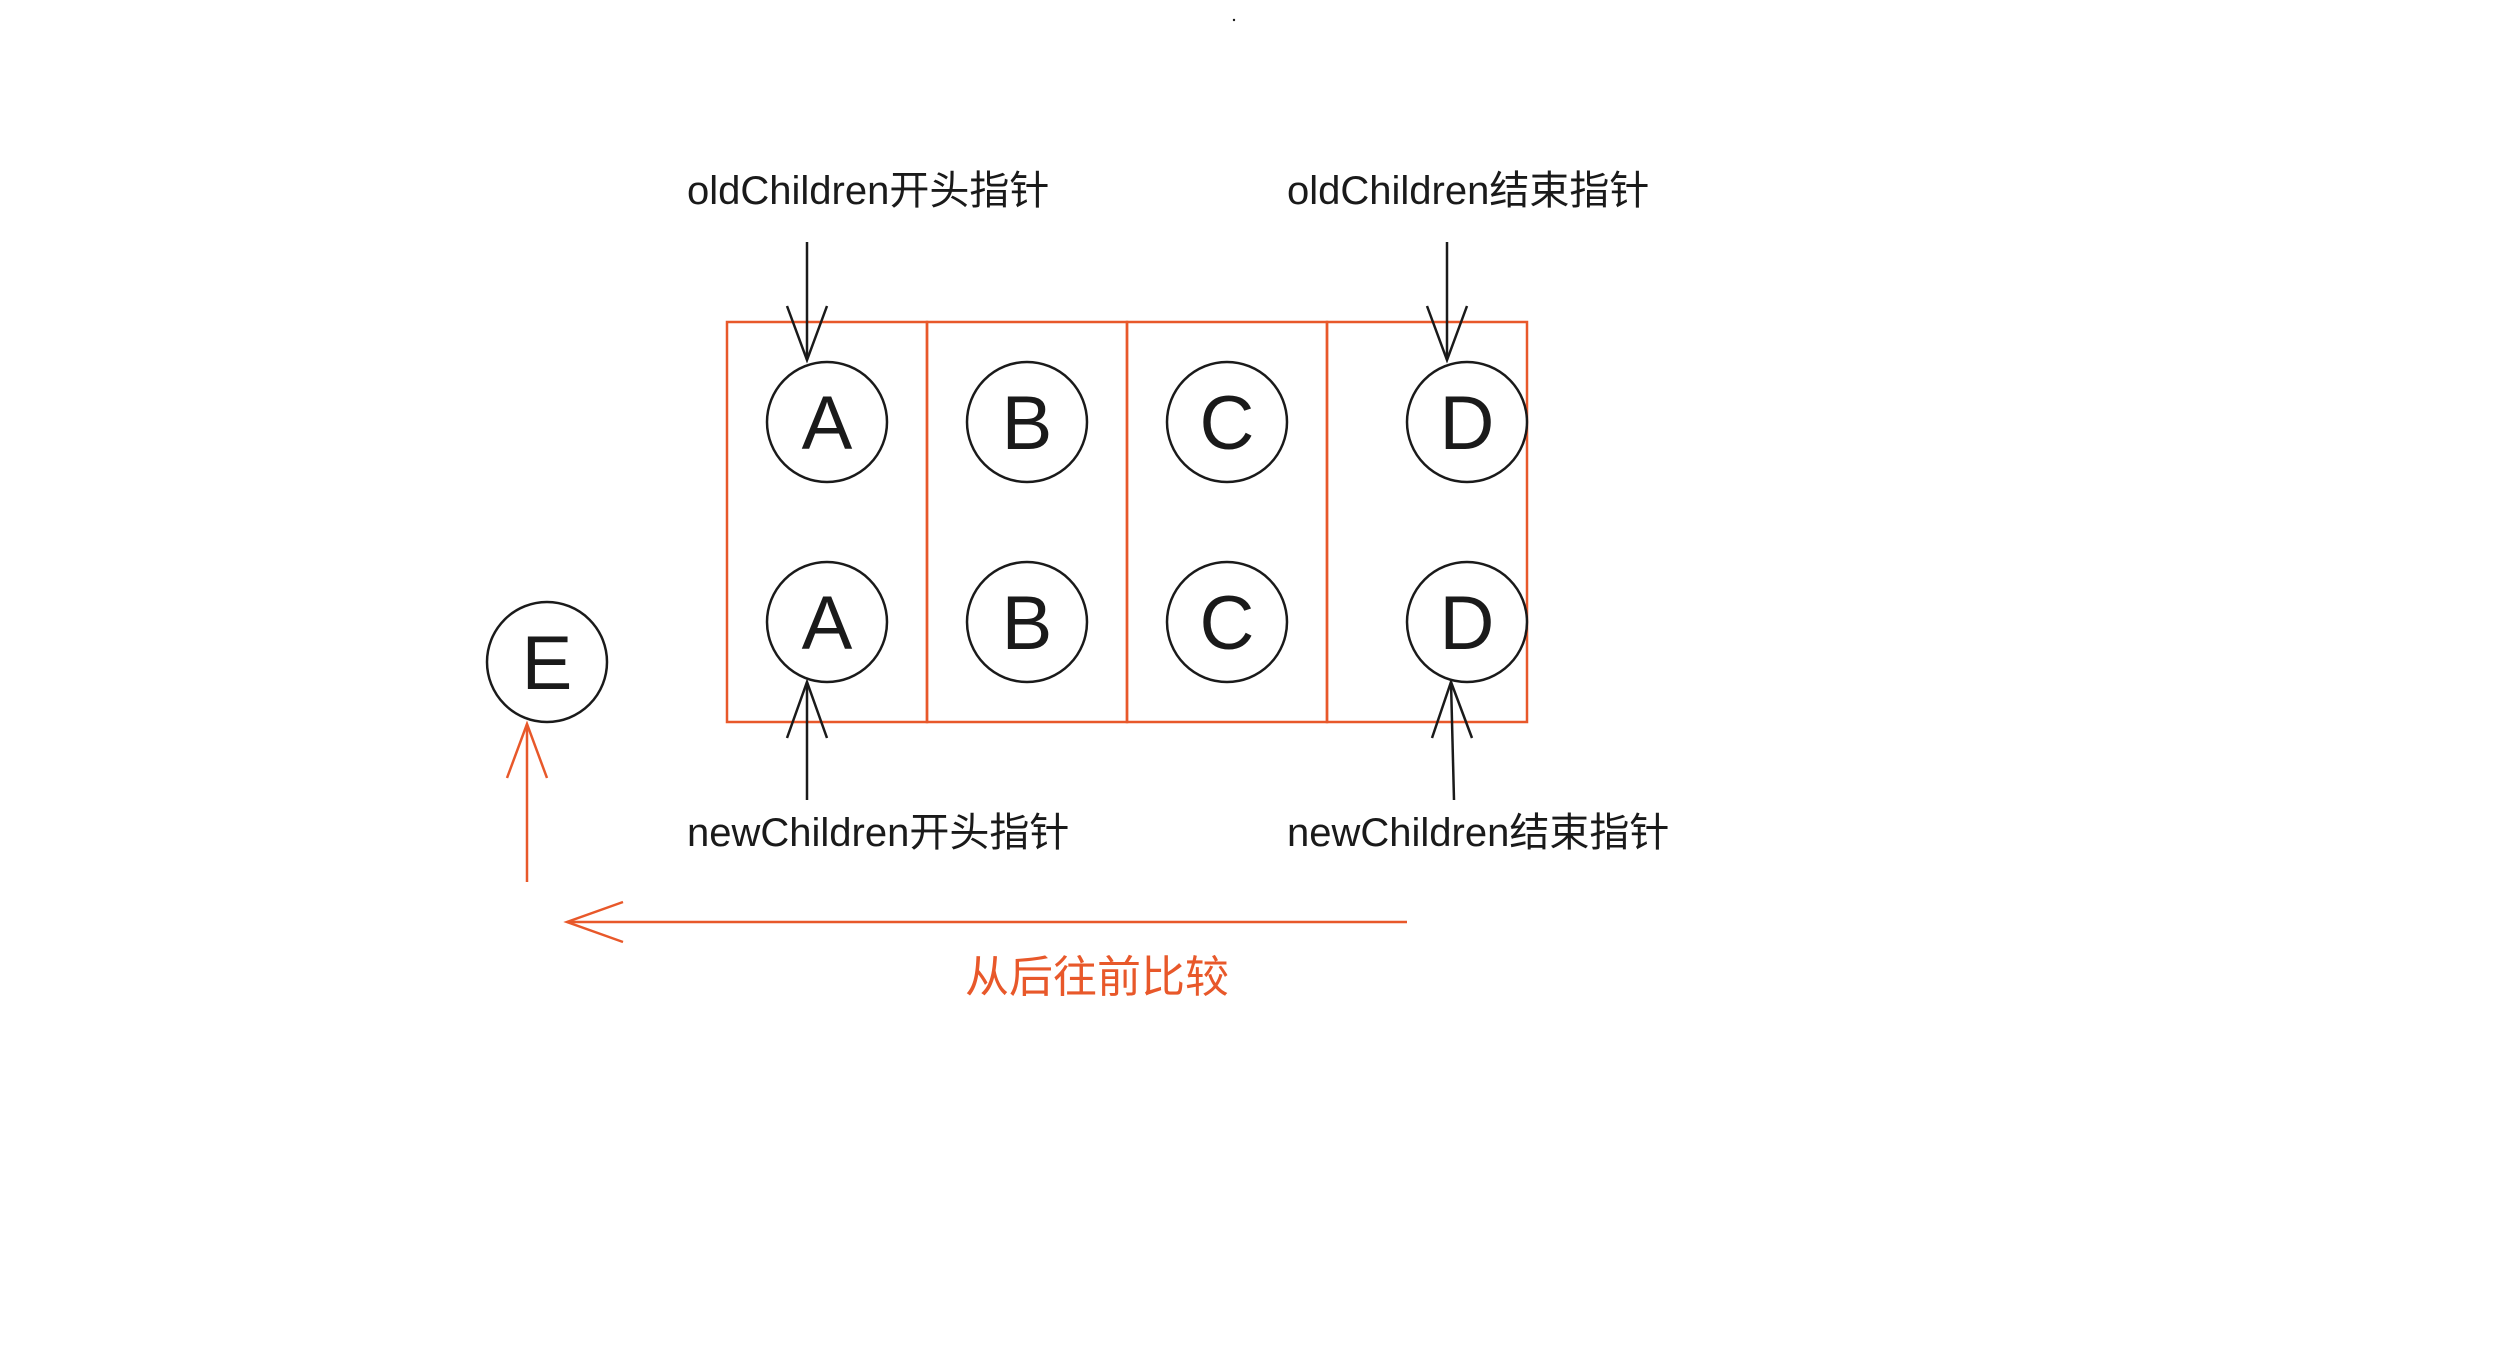 The image size is (2505, 1363). I want to click on stray-dot, so click(1234, 20).